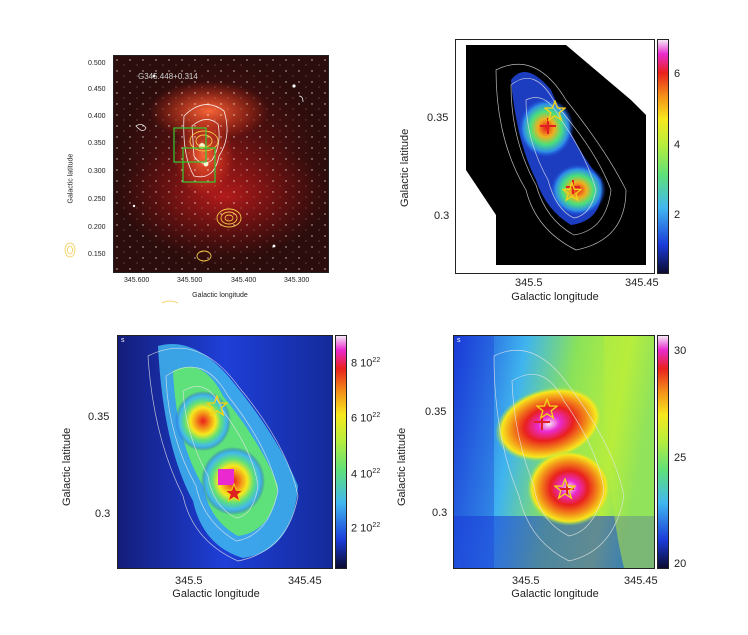 This screenshot has width=748, height=635. What do you see at coordinates (677, 215) in the screenshot?
I see `colorbar-tick: 2` at bounding box center [677, 215].